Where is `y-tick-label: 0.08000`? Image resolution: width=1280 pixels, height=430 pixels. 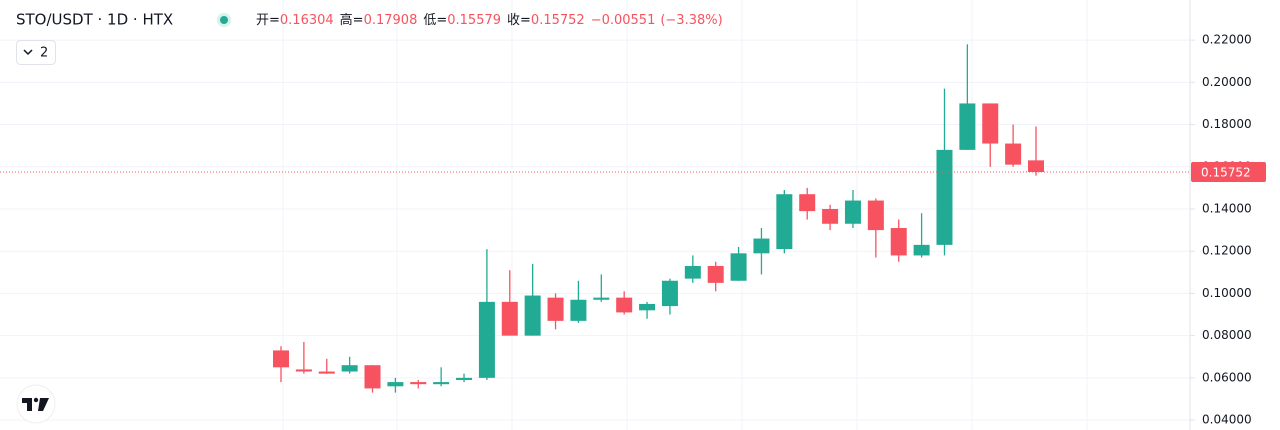
y-tick-label: 0.08000 is located at coordinates (1227, 335).